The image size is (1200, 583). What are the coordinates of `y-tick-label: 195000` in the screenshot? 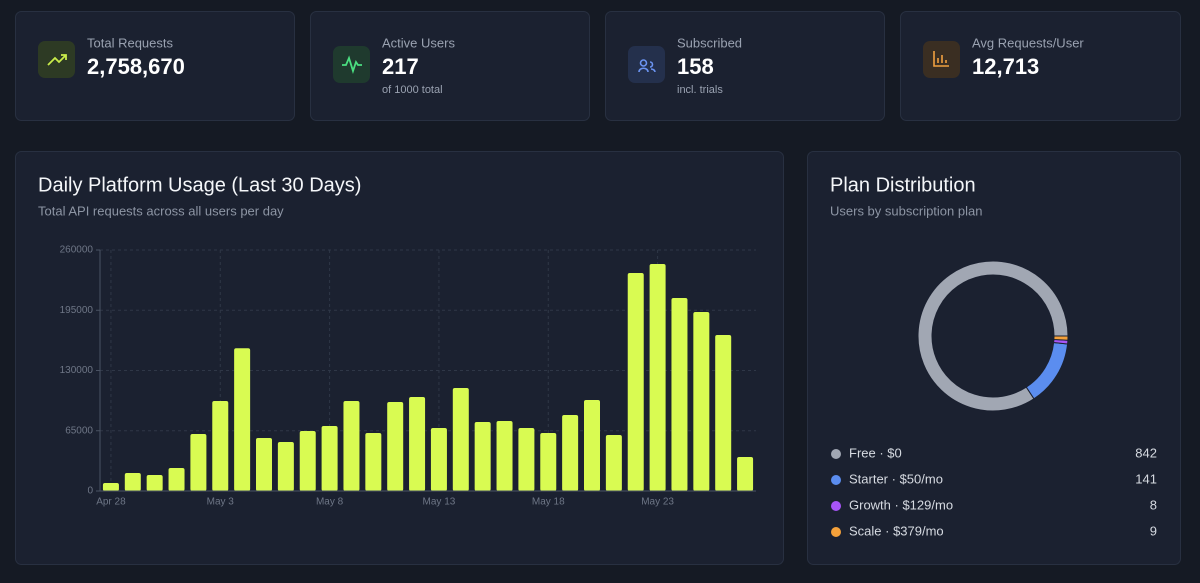 It's located at (77, 310).